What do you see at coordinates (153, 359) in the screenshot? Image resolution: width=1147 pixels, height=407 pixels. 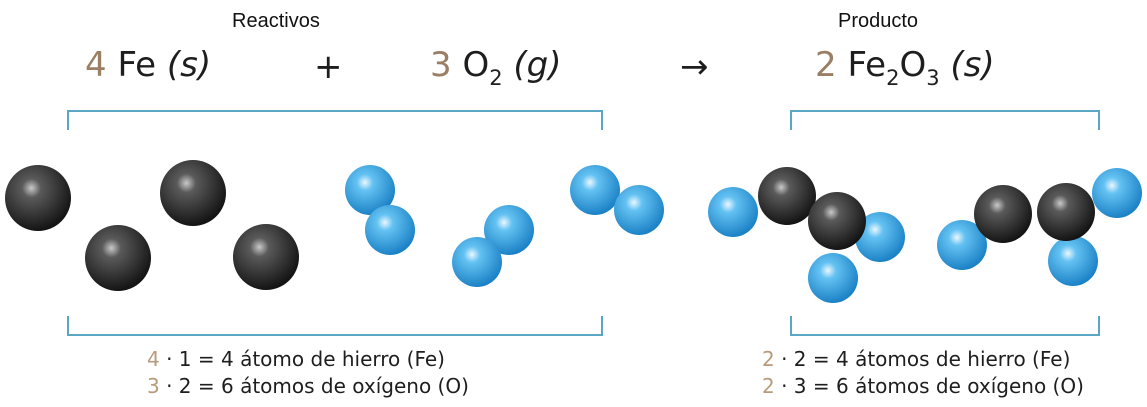 I see `count-coefficient: 4` at bounding box center [153, 359].